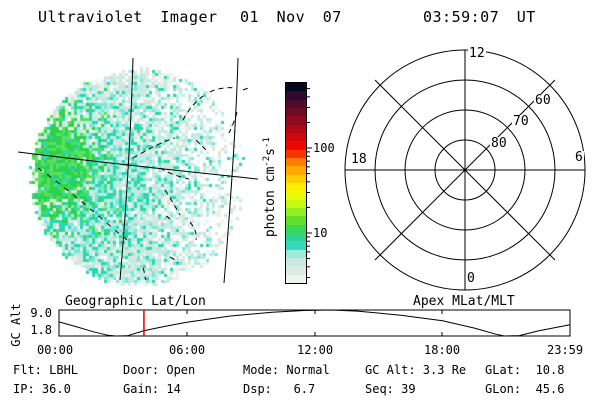 Image resolution: width=600 pixels, height=400 pixels. Describe the element at coordinates (442, 350) in the screenshot. I see `strip-xtick-1800: 18:00` at that location.